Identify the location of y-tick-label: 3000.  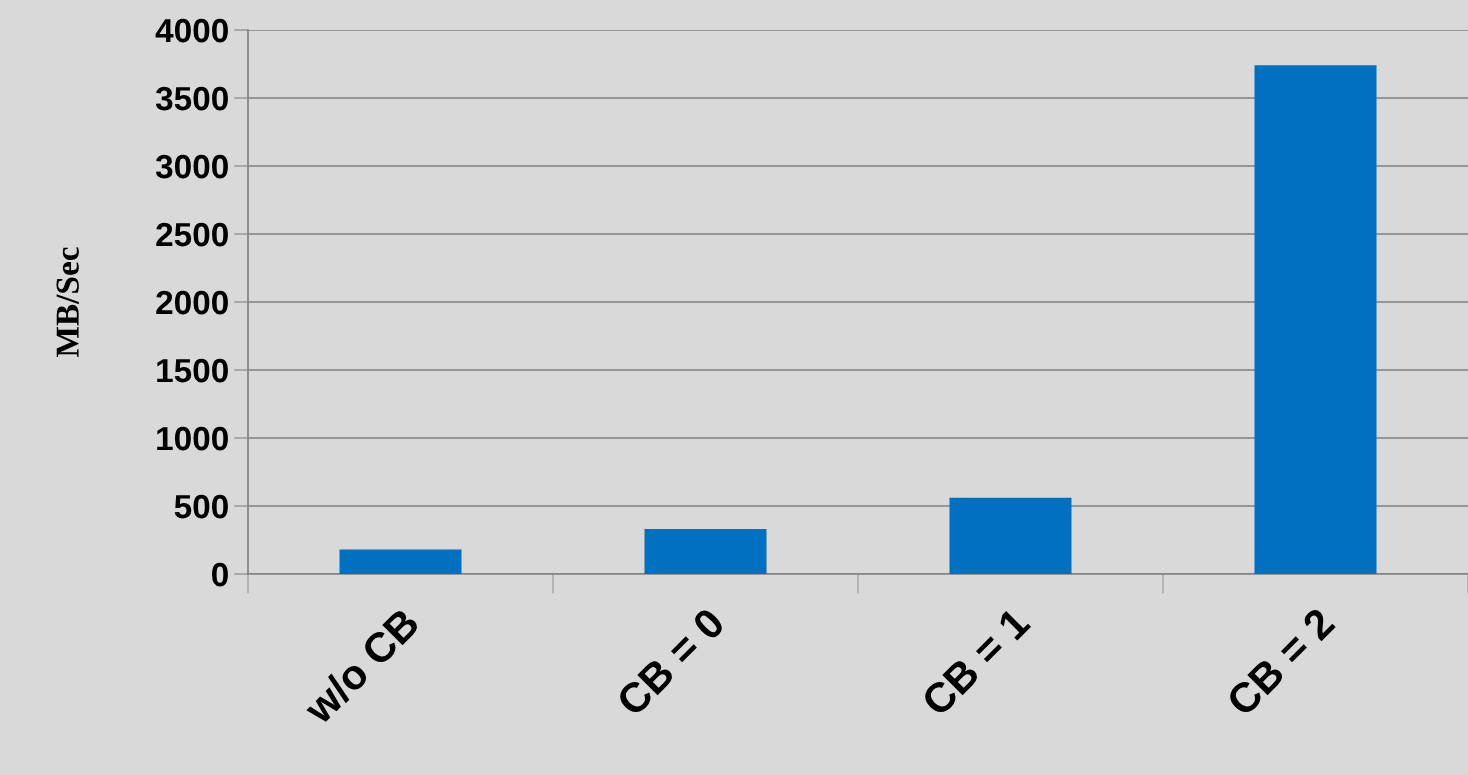
(191, 166).